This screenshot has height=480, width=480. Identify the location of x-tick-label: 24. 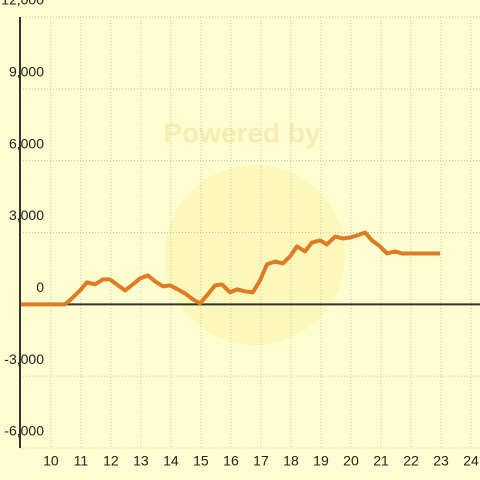
(471, 461).